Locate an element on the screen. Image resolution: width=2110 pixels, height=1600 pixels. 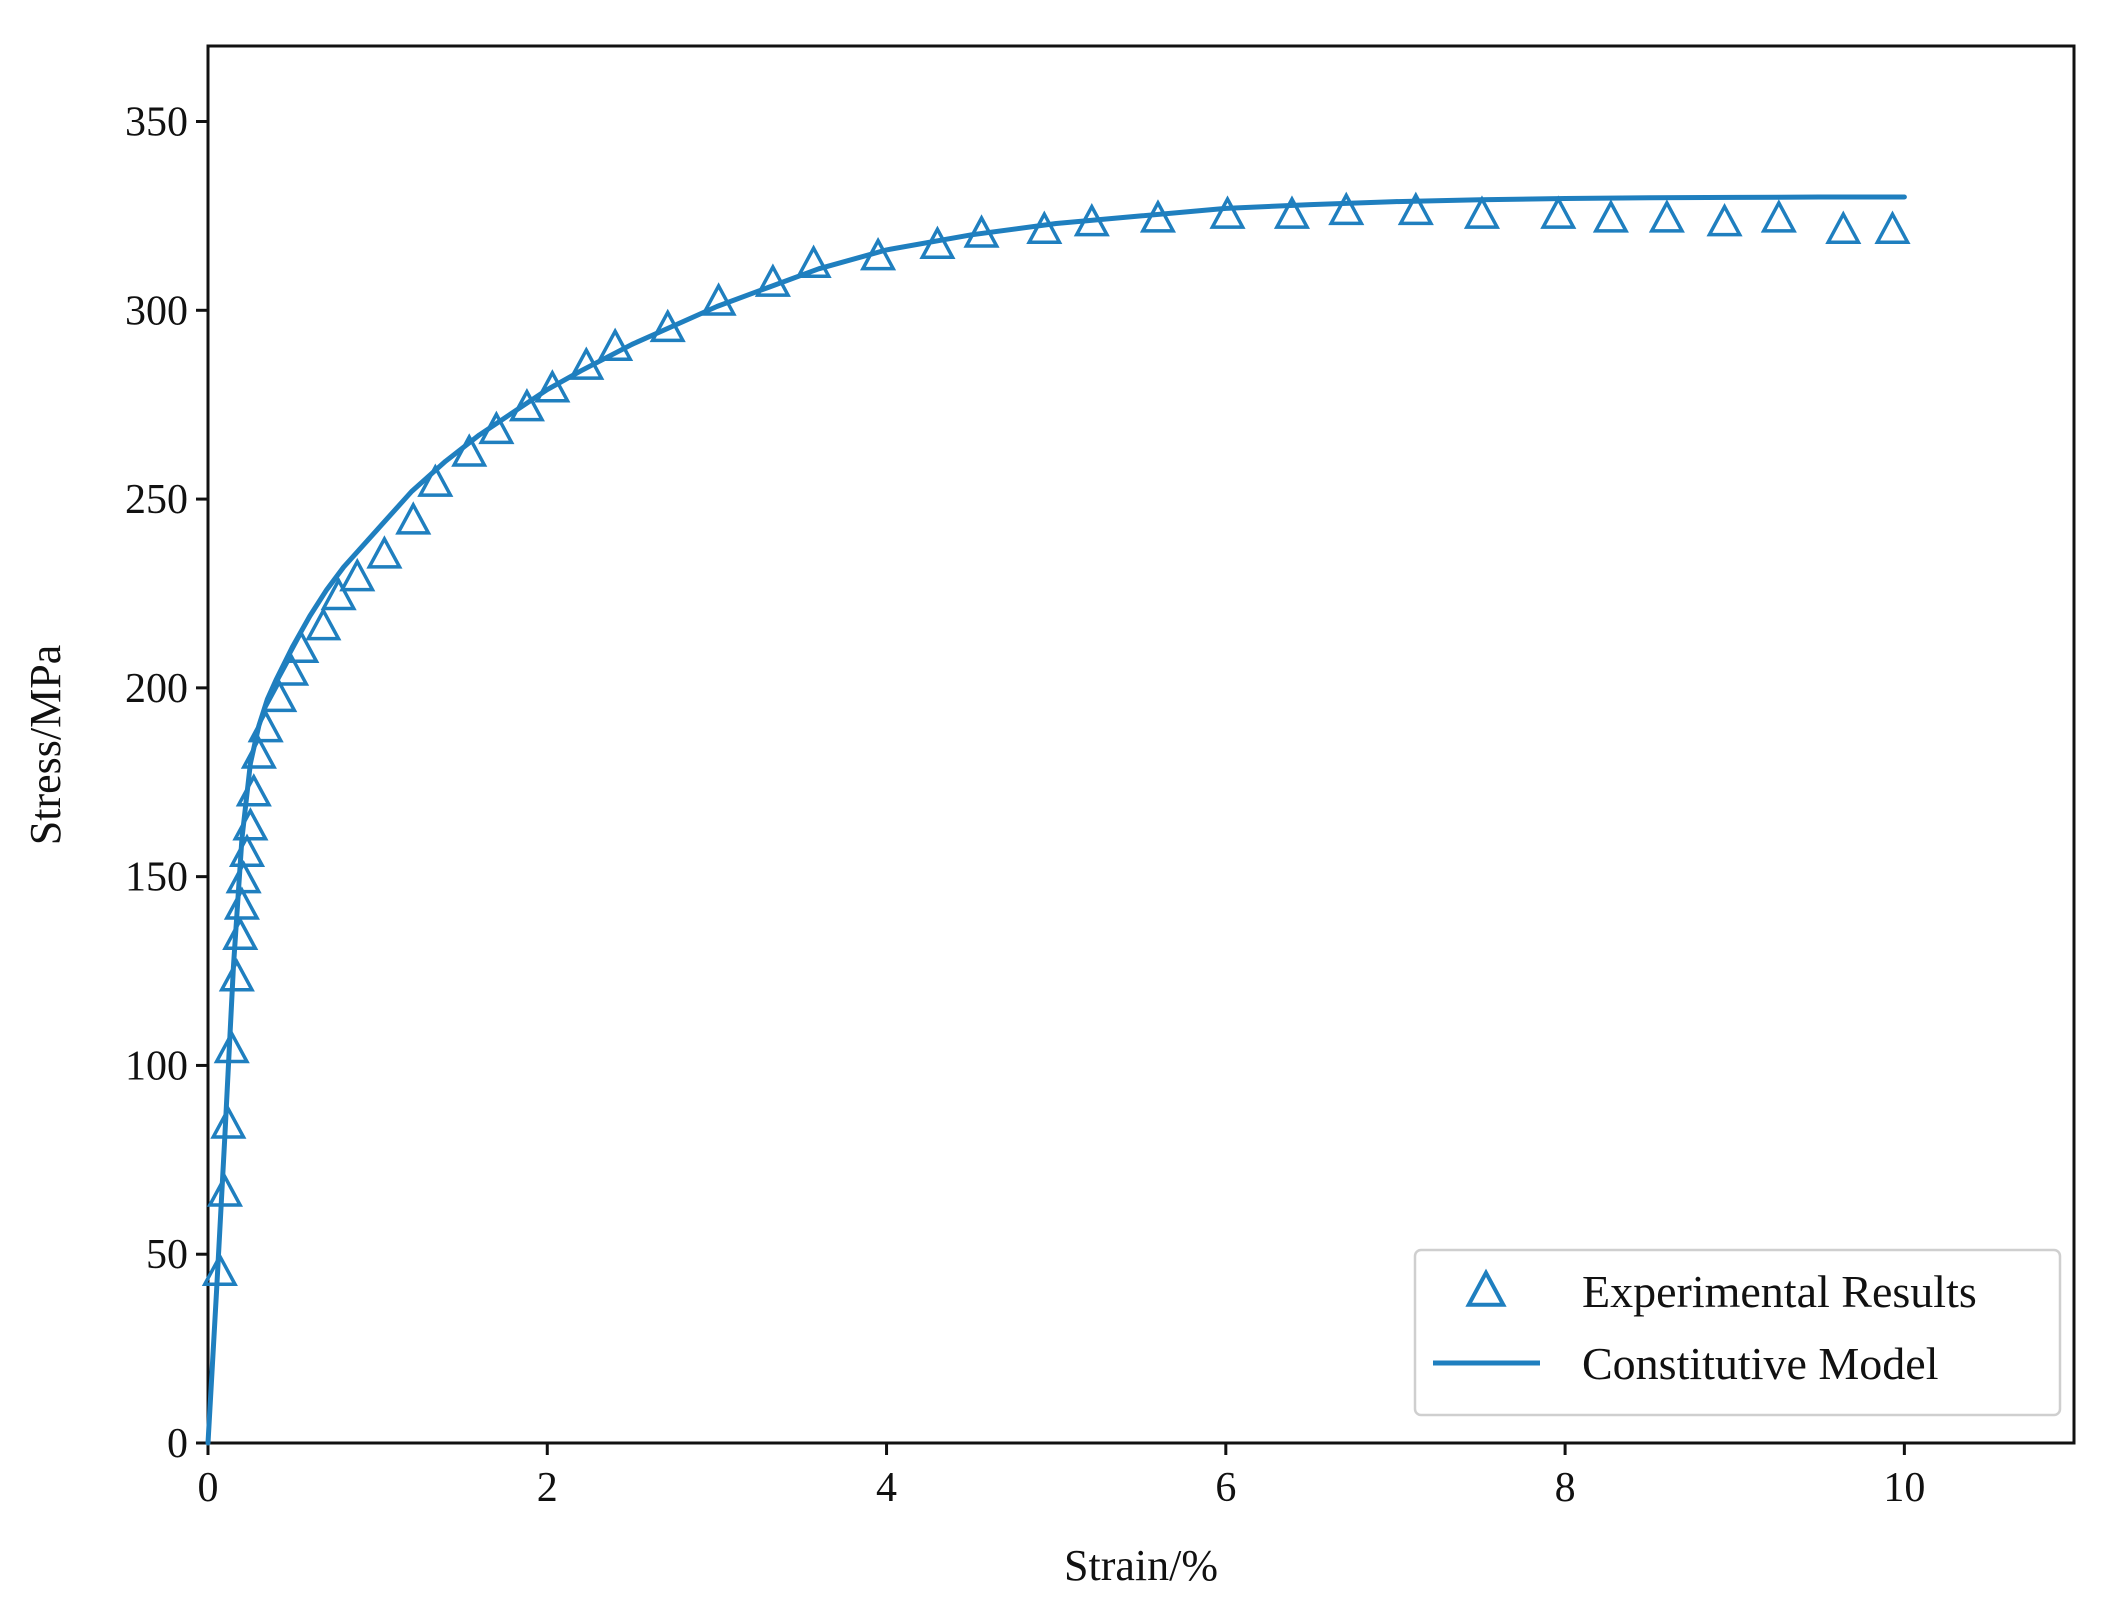
y-tick-label: 150 is located at coordinates (156, 878).